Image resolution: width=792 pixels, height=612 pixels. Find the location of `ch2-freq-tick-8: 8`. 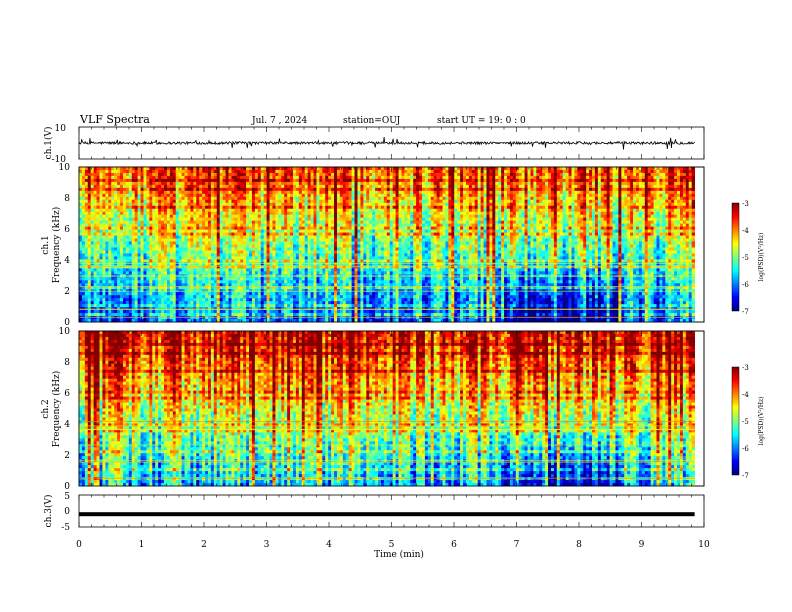

ch2-freq-tick-8: 8 is located at coordinates (67, 363).